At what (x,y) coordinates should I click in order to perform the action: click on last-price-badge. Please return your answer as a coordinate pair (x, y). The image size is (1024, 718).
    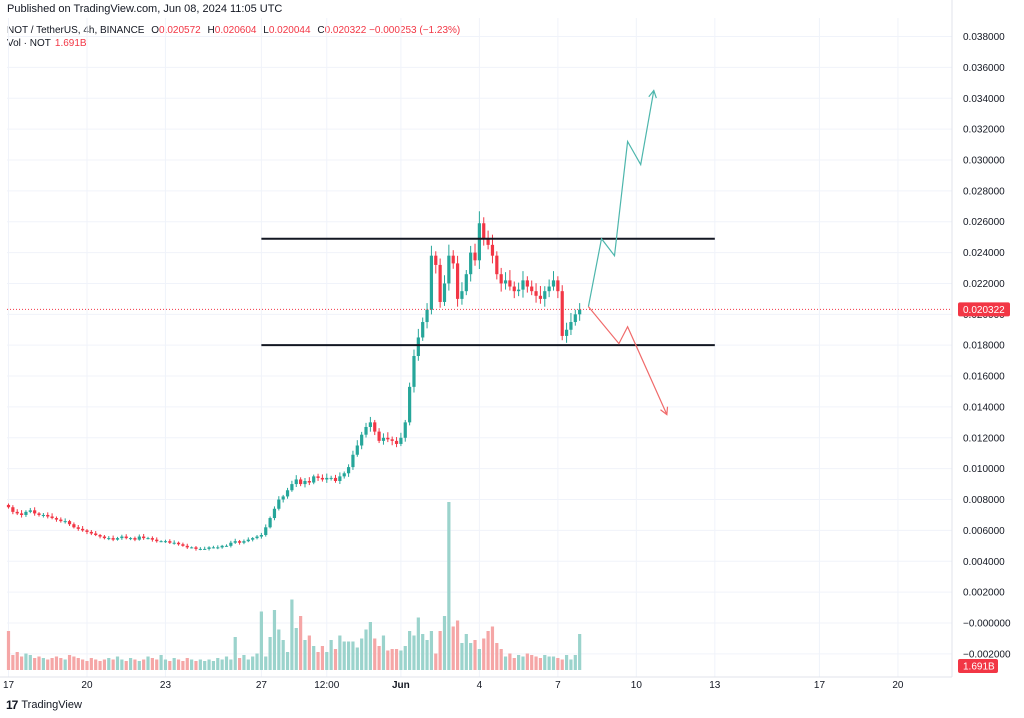
    Looking at the image, I should click on (984, 309).